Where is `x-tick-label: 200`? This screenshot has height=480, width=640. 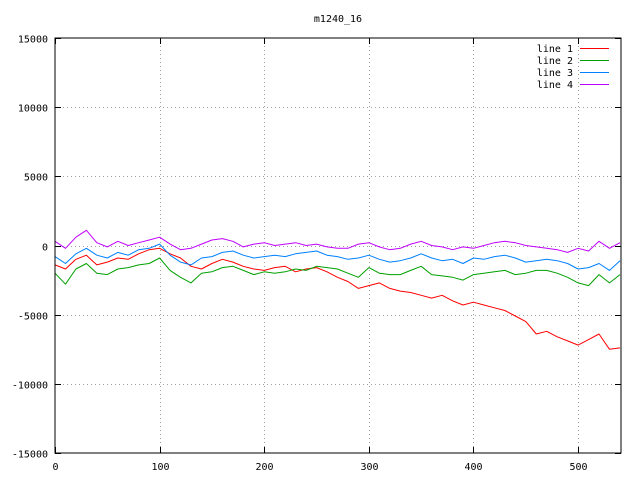
x-tick-label: 200 is located at coordinates (264, 467).